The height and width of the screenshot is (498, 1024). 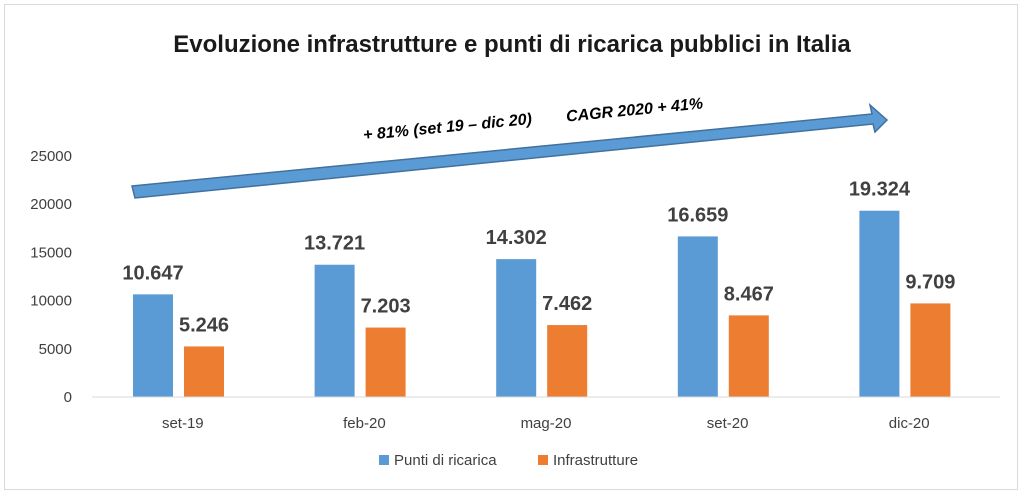 I want to click on trend-arrow, so click(x=510, y=150).